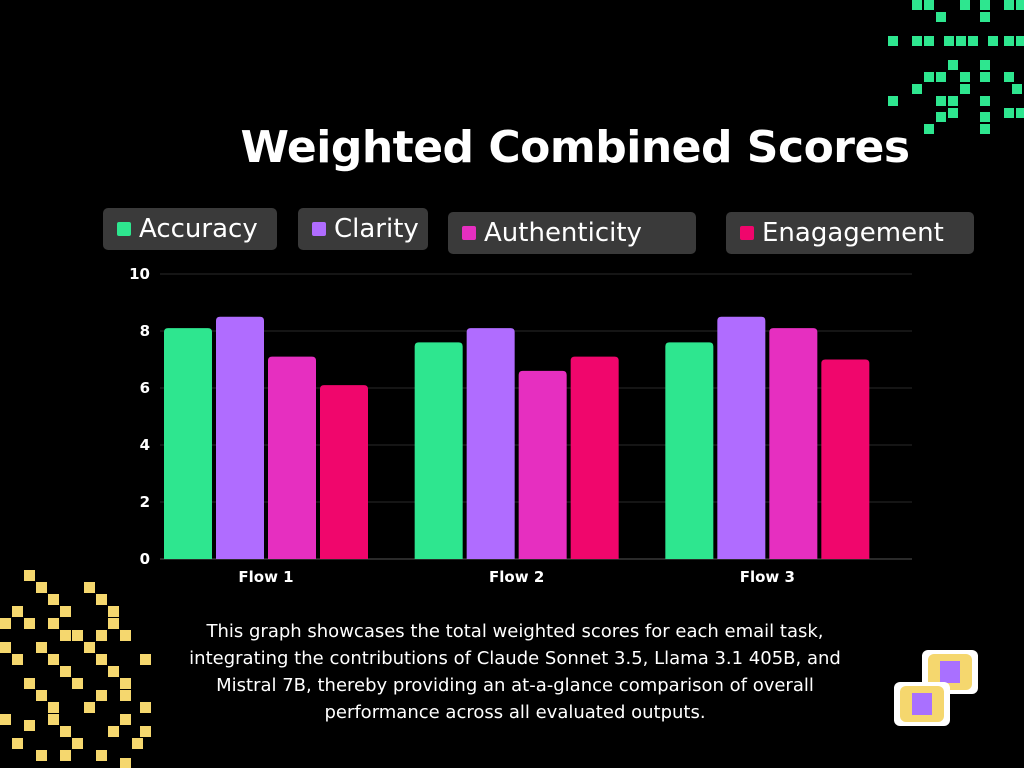  What do you see at coordinates (145, 388) in the screenshot?
I see `y-tick-label: 6` at bounding box center [145, 388].